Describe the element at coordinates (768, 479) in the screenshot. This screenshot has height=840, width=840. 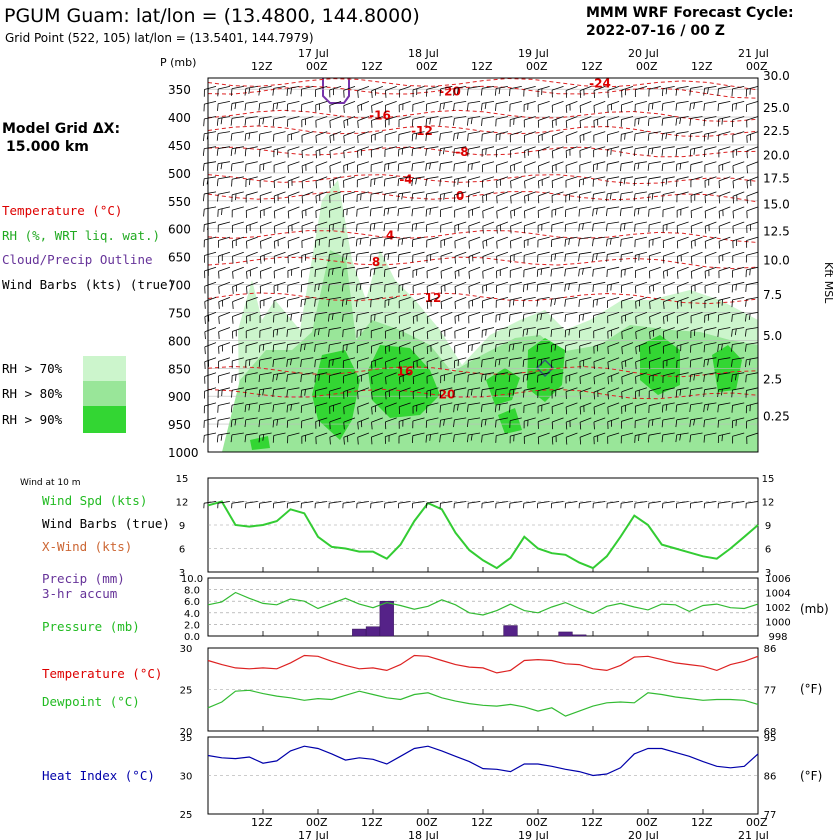
I see `wind-ytick-right: 15` at that location.